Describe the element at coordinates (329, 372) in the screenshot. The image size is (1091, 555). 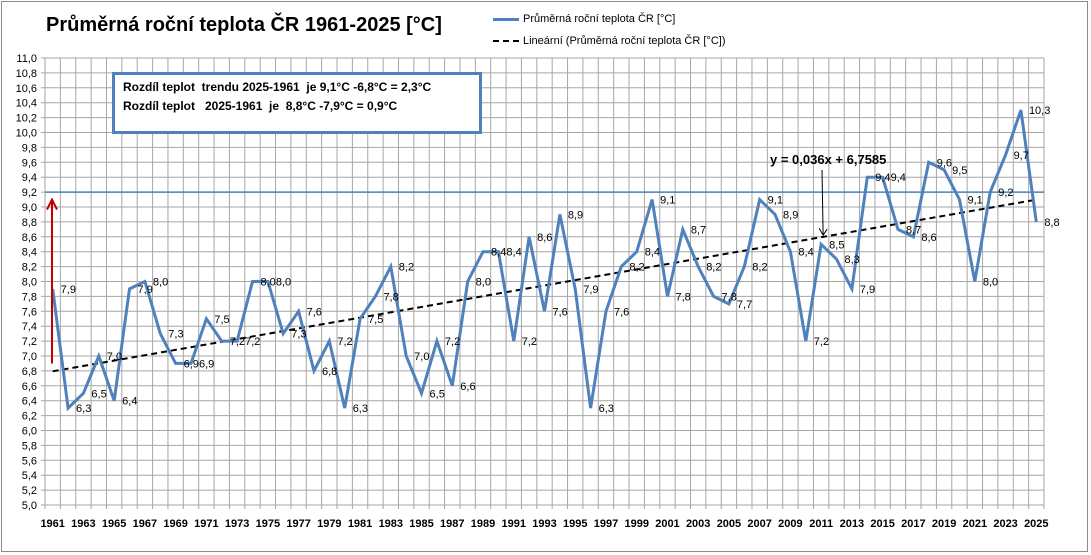
I see `data-label: 6,8` at that location.